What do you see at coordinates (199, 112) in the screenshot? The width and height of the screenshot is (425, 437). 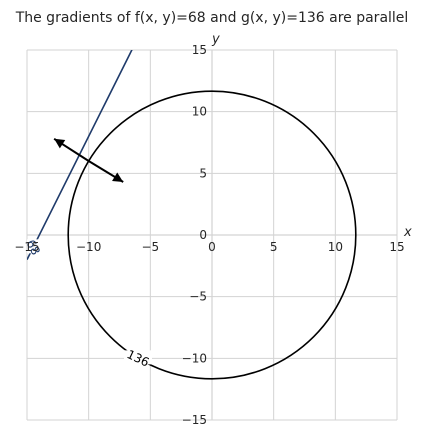 I see `y-tick-label: 10` at bounding box center [199, 112].